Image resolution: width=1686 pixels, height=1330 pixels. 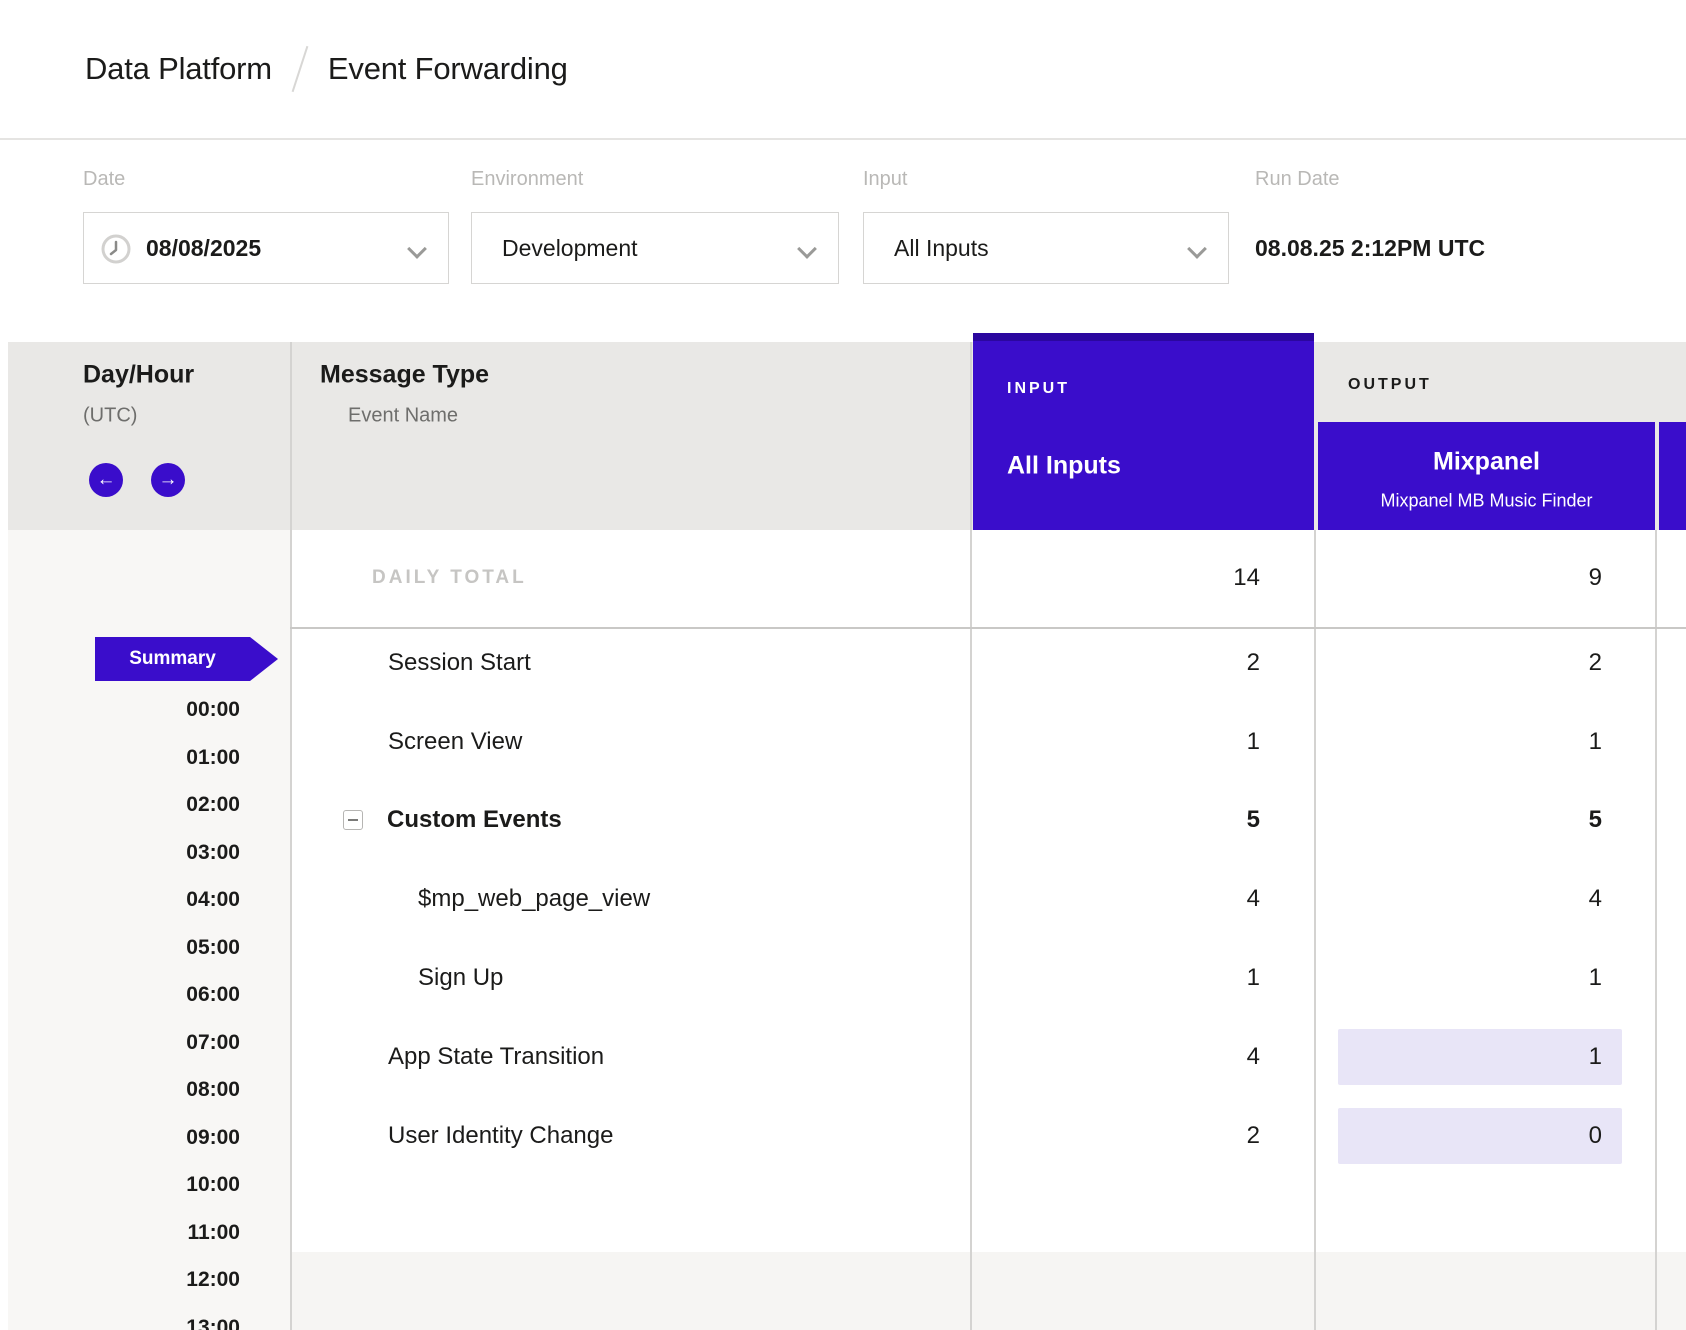 What do you see at coordinates (459, 662) in the screenshot?
I see `row-label-session-start: Session Start` at bounding box center [459, 662].